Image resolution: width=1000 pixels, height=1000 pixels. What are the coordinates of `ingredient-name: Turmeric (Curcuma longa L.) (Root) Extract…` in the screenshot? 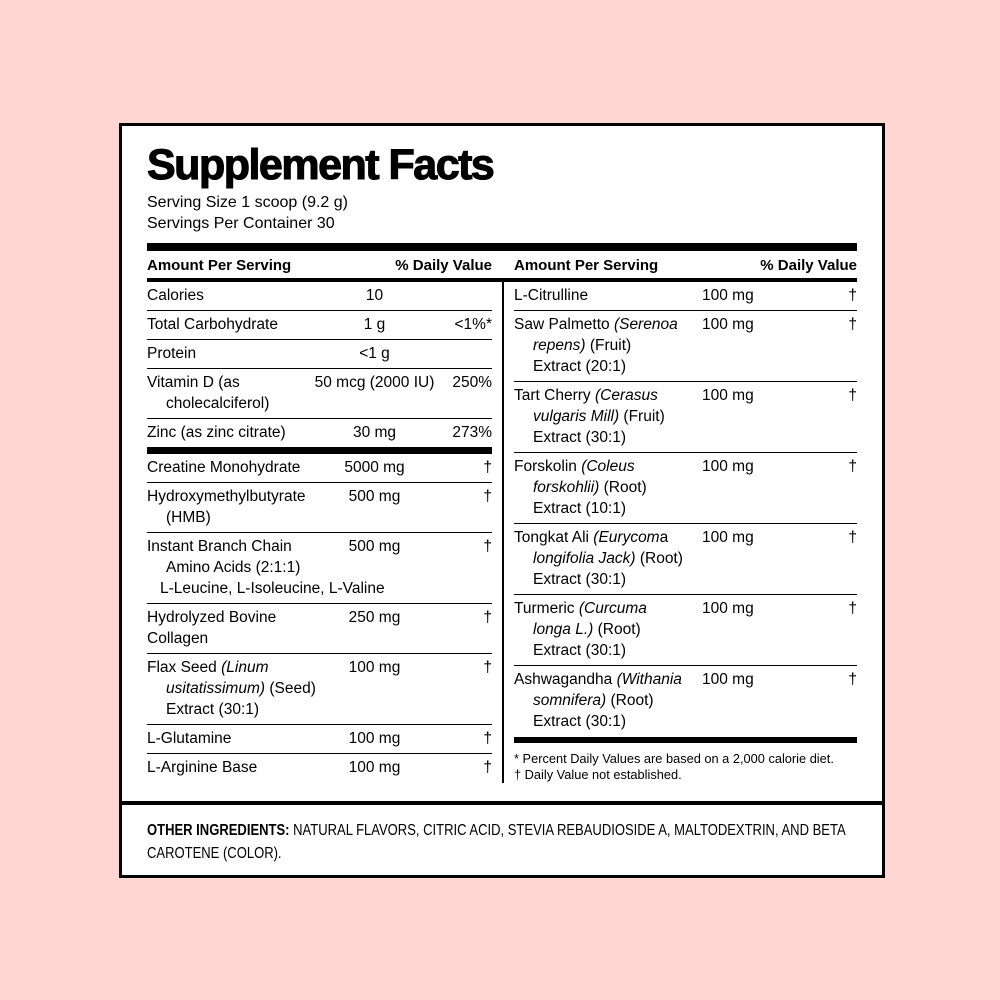 It's located at (685, 629).